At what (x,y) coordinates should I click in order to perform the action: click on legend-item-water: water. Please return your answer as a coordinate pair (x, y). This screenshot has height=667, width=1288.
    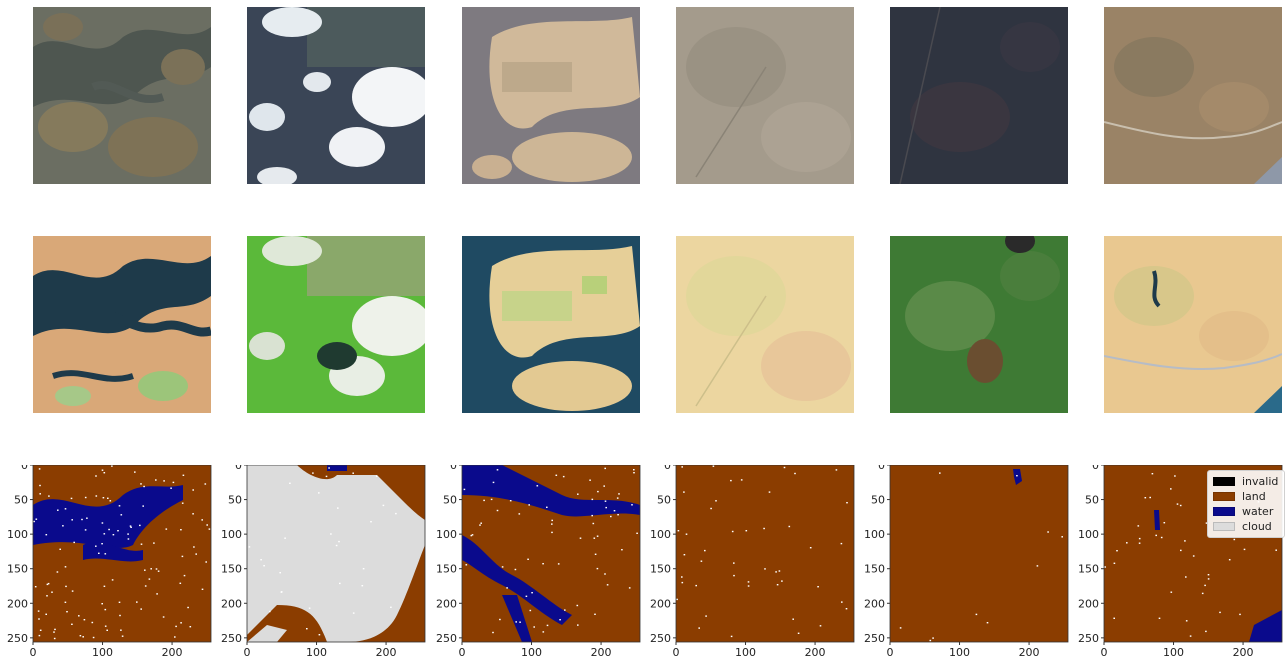
    Looking at the image, I should click on (1245, 511).